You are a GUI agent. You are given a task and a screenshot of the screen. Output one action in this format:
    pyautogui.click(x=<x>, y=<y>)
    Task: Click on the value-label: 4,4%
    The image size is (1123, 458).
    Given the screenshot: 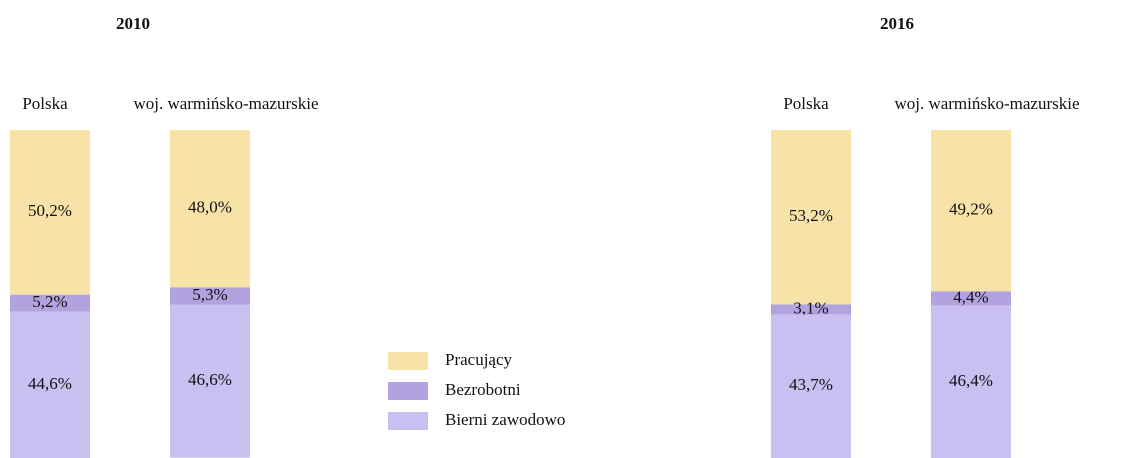 What is the action you would take?
    pyautogui.click(x=970, y=296)
    